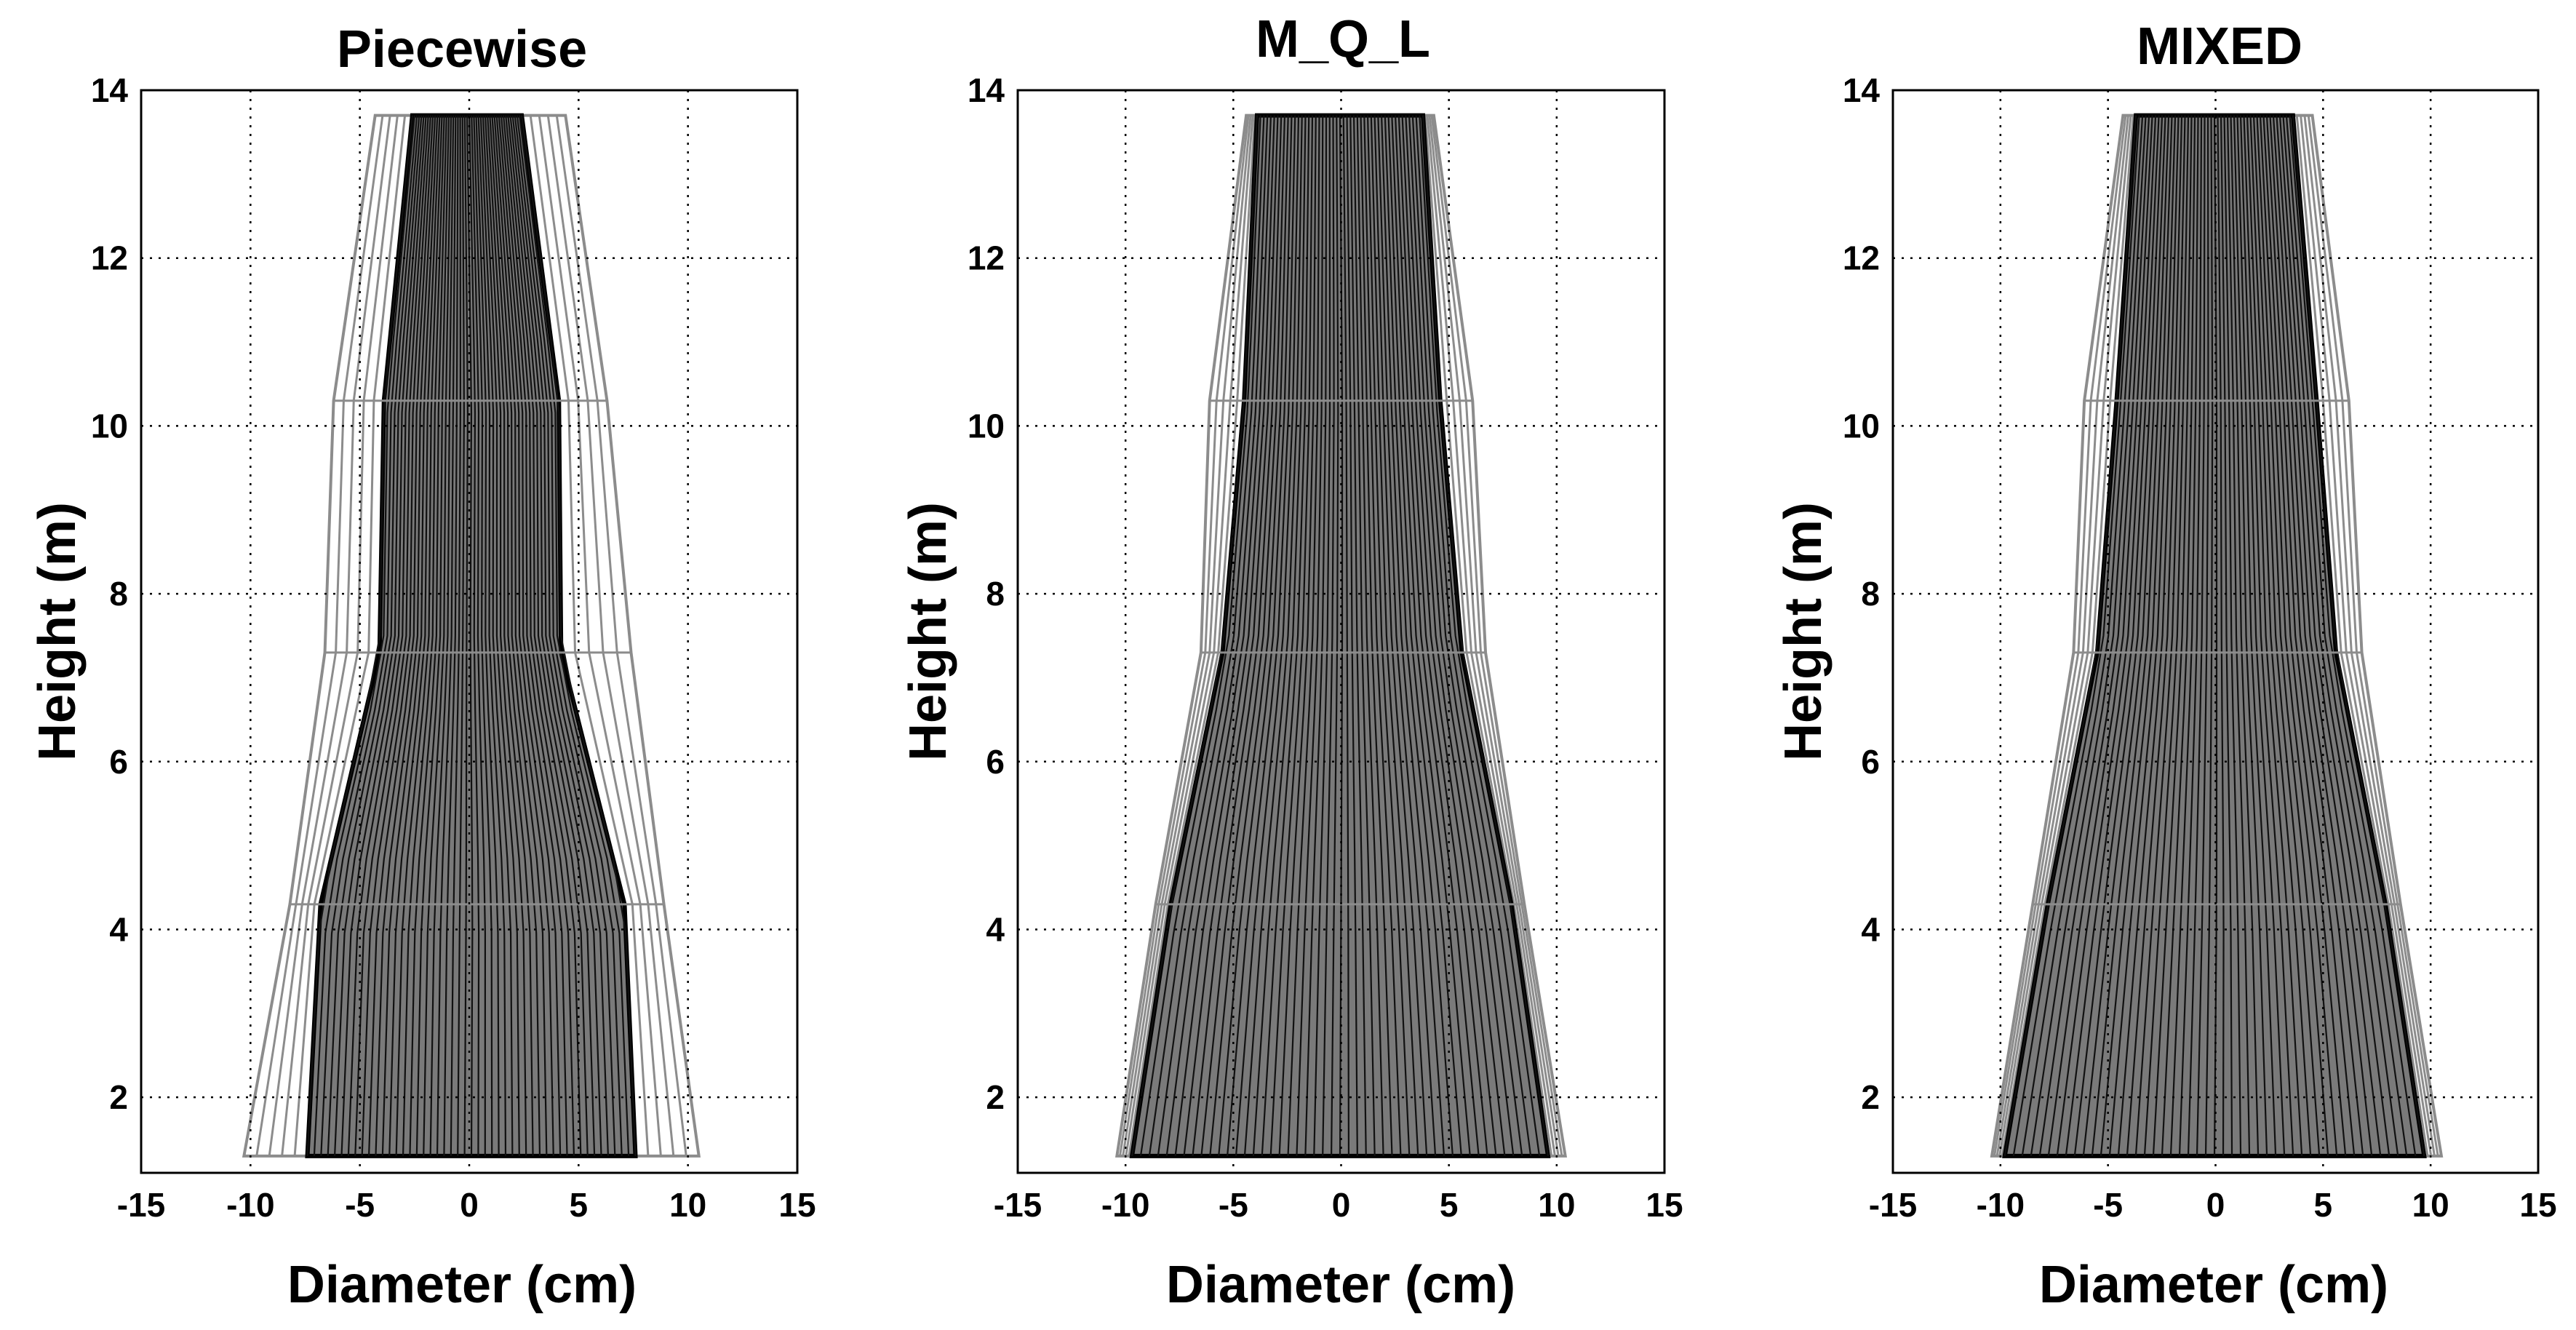 This screenshot has height=1330, width=2576. Describe the element at coordinates (986, 90) in the screenshot. I see `y-tick-label: 14` at that location.